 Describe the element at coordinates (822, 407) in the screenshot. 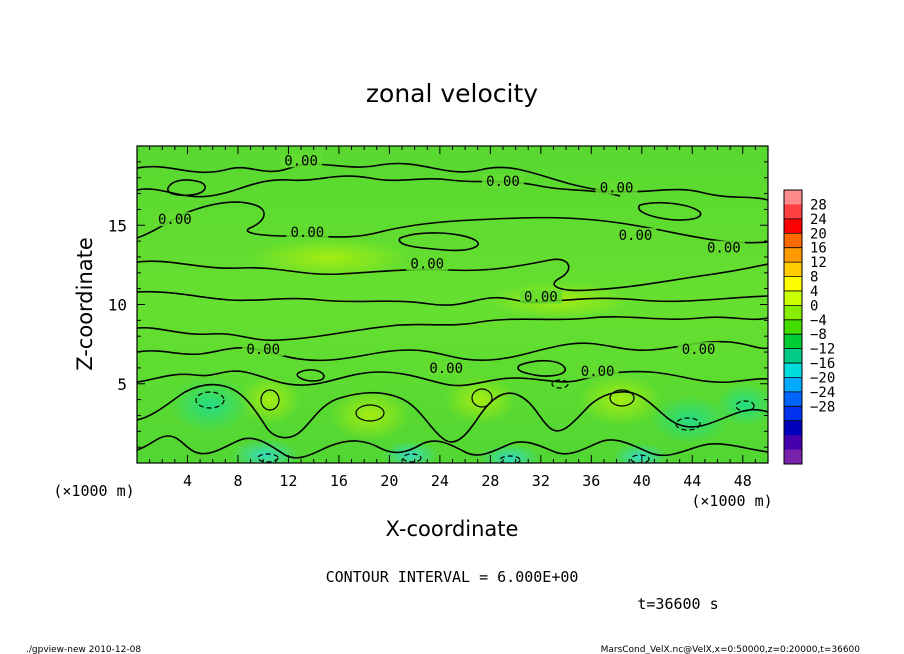

I see `colorbar-tick-label: −28` at that location.